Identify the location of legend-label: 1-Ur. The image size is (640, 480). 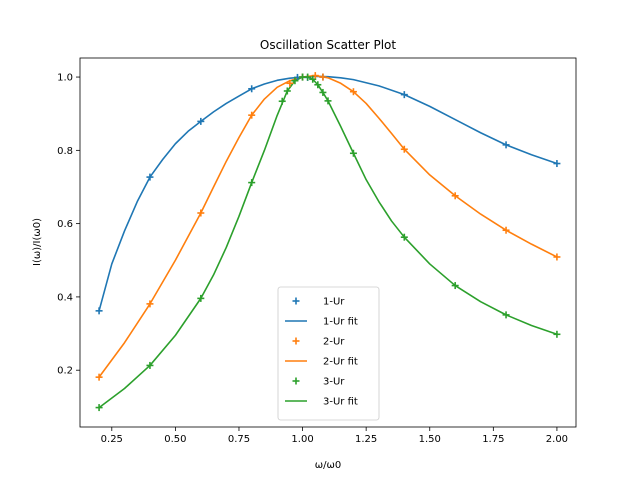
(334, 302).